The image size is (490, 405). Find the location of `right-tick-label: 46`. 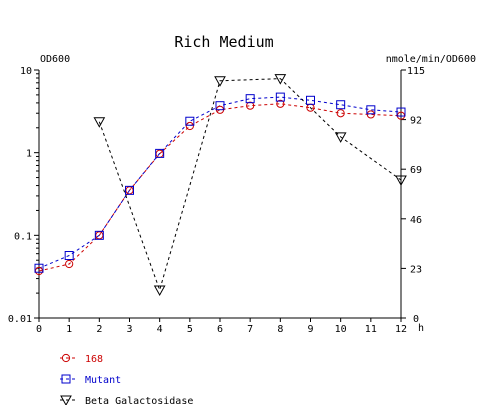

right-tick-label: 46 is located at coordinates (416, 220).